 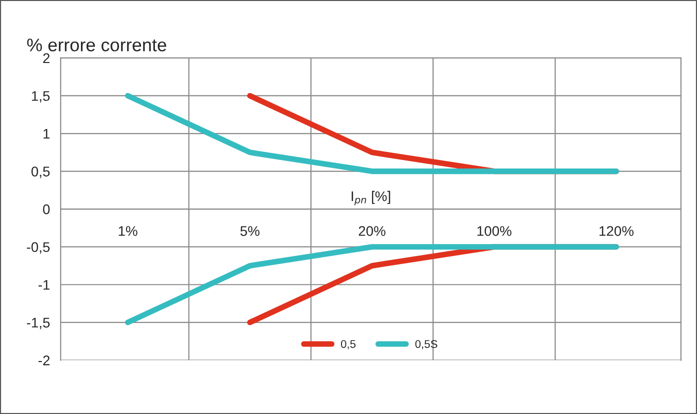 What do you see at coordinates (38, 248) in the screenshot?
I see `y-tick-label: -0,5` at bounding box center [38, 248].